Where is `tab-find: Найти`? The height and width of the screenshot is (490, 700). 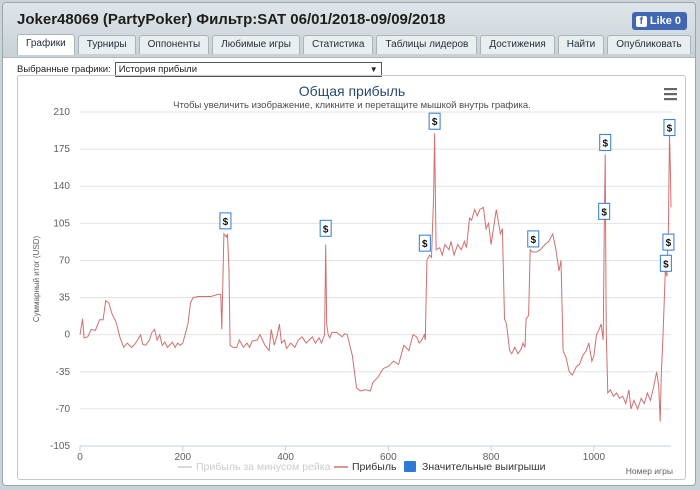
tab-find: Найти is located at coordinates (581, 44).